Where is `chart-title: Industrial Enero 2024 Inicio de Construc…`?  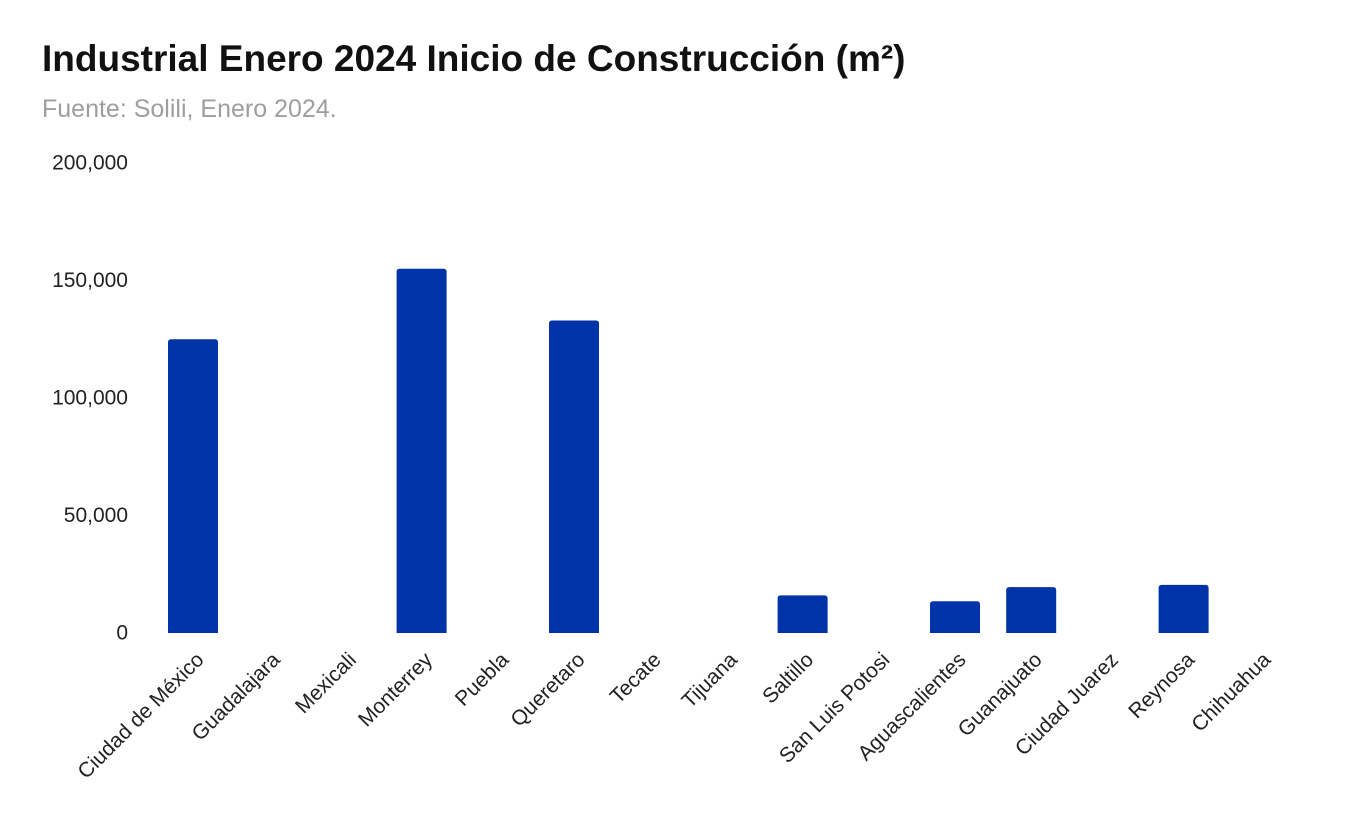
chart-title: Industrial Enero 2024 Inicio de Construc… is located at coordinates (474, 58).